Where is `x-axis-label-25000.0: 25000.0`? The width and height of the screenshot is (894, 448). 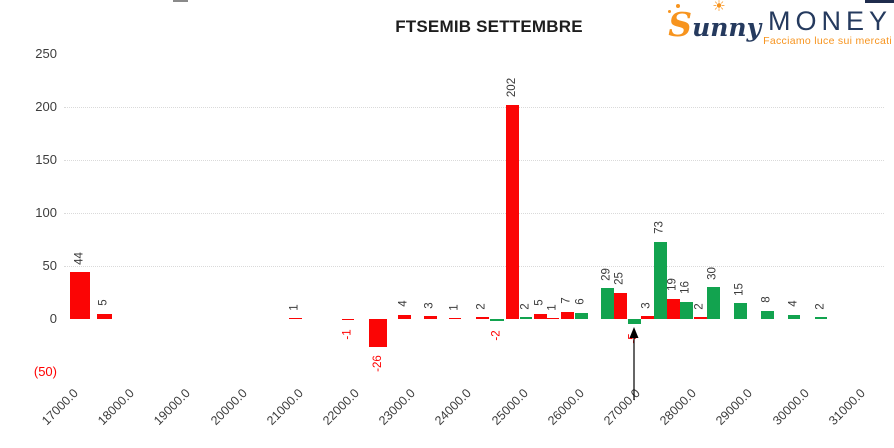 x-axis-label-25000.0: 25000.0 is located at coordinates (509, 407).